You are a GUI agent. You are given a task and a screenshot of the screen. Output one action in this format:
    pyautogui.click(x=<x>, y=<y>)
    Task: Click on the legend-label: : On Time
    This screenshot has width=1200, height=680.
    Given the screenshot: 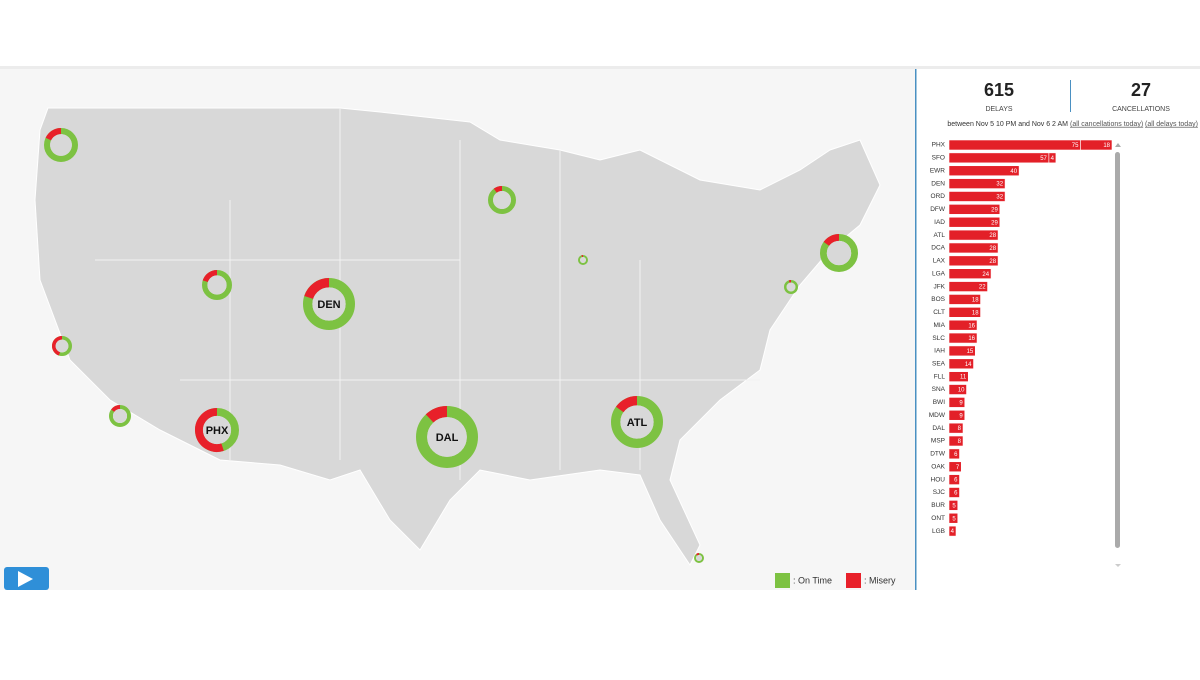 What is the action you would take?
    pyautogui.click(x=812, y=580)
    